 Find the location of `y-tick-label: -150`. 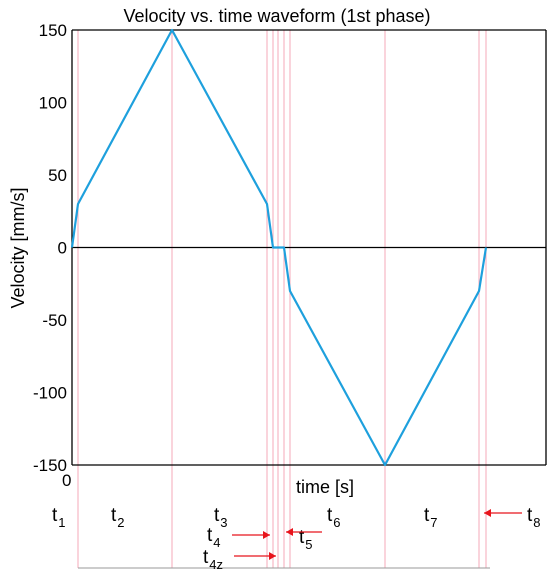

y-tick-label: -150 is located at coordinates (50, 465).